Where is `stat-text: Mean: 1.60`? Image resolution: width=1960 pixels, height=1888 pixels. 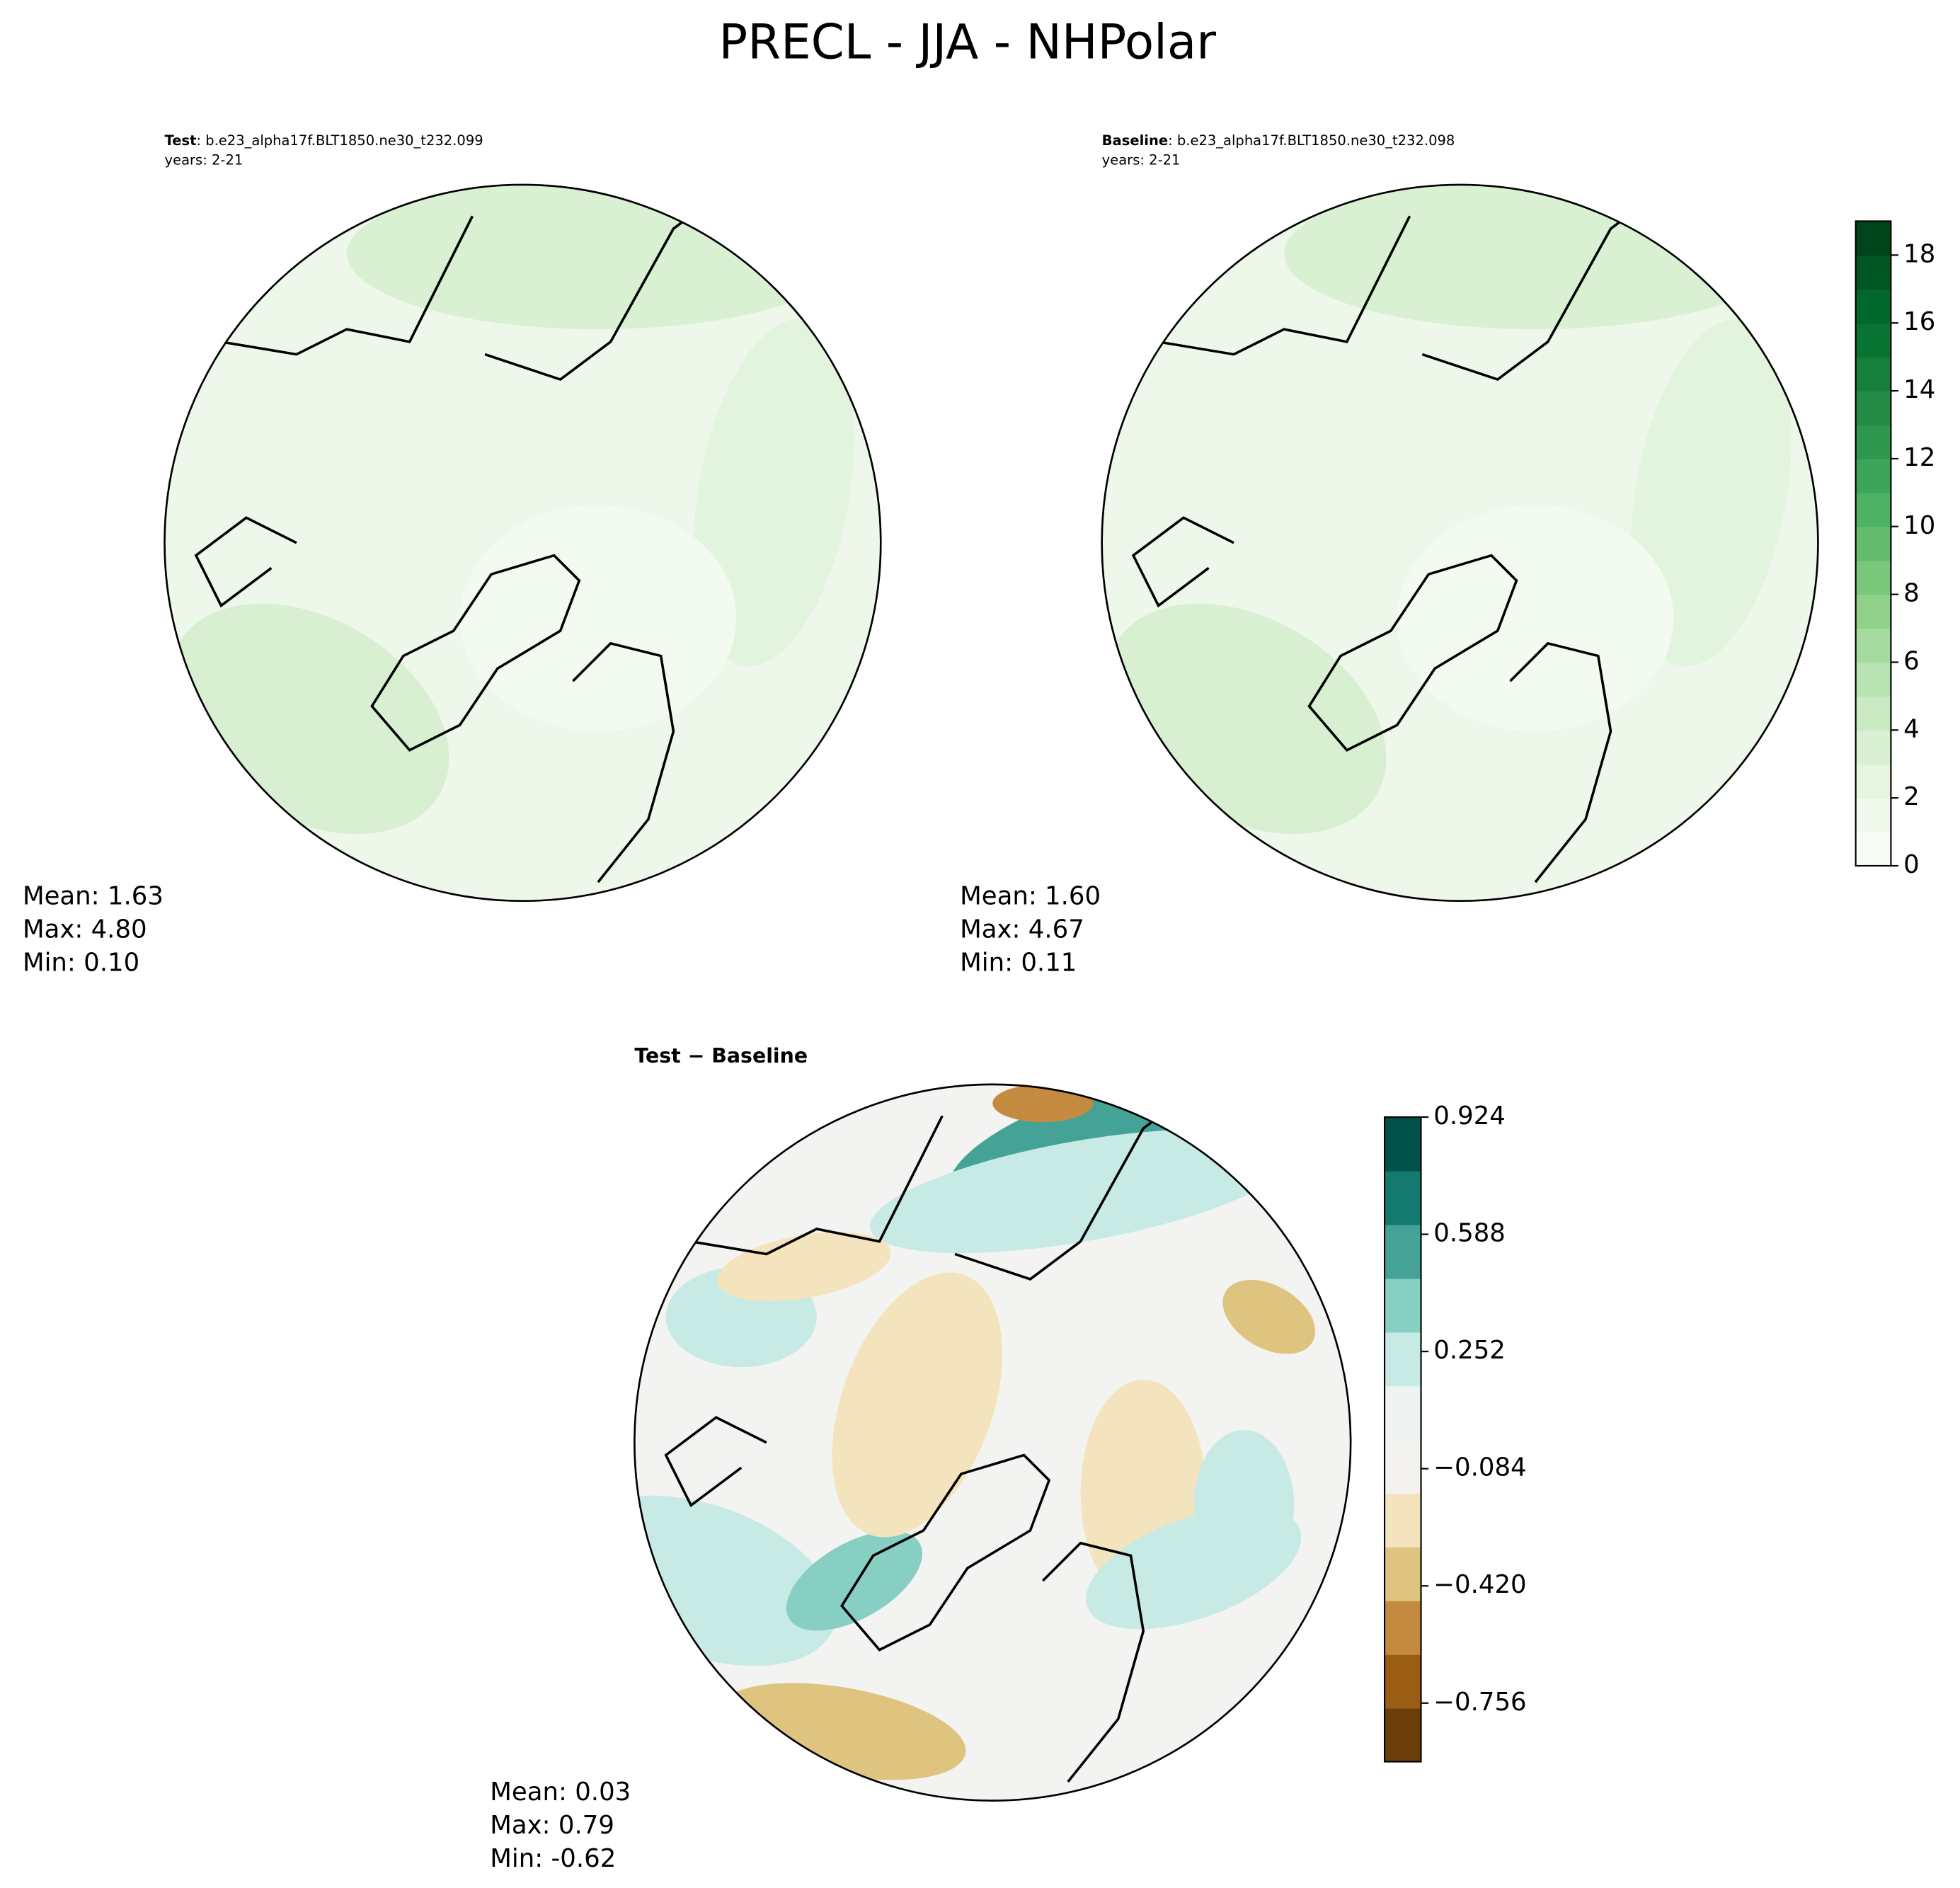
stat-text: Mean: 1.60 is located at coordinates (1030, 896).